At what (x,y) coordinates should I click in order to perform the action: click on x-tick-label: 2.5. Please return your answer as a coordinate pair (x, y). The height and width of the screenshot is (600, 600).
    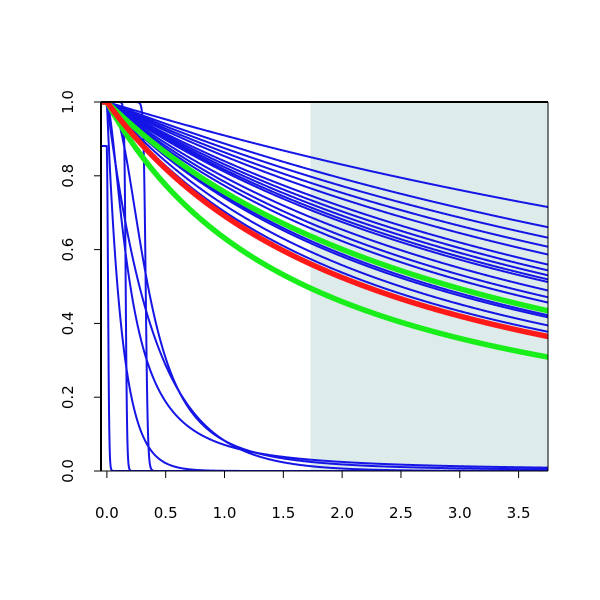
    Looking at the image, I should click on (401, 513).